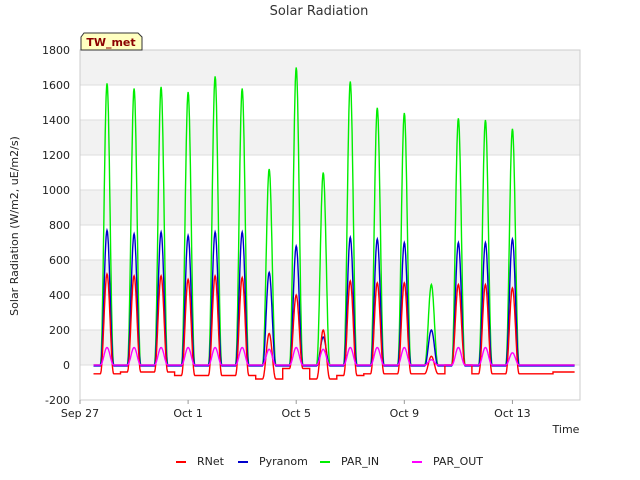  I want to click on x-tick-labels: Sep 27 Oct 1 Oct 5 Oct 9 Oct 13, so click(296, 410).